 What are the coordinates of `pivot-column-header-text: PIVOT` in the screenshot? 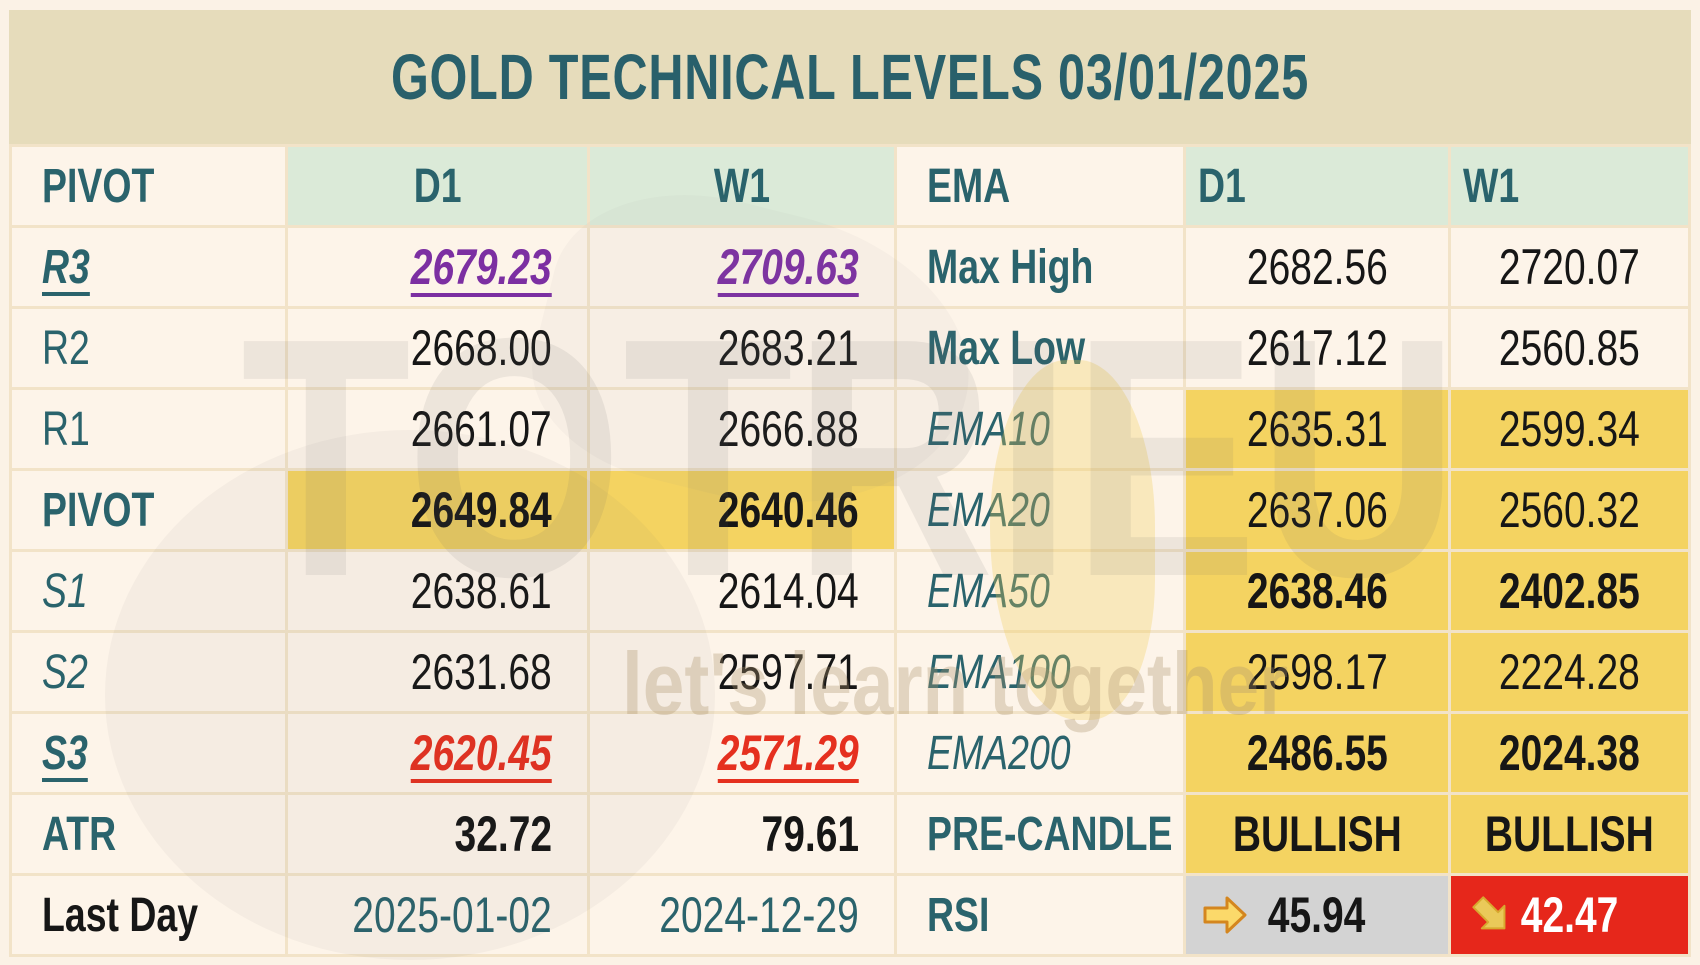 It's located at (98, 186).